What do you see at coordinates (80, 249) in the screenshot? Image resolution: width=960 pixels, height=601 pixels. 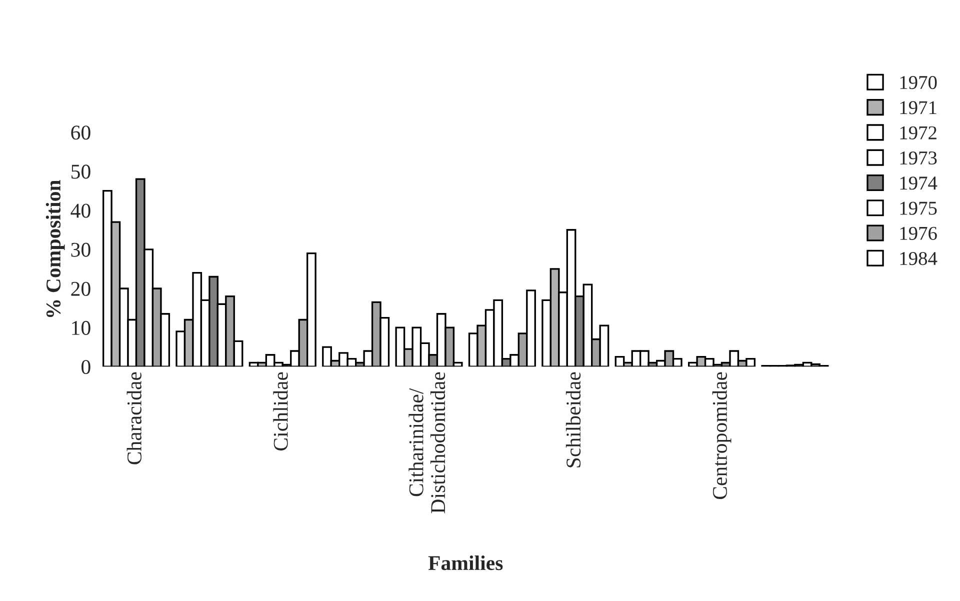 I see `y-tick-label: 30` at bounding box center [80, 249].